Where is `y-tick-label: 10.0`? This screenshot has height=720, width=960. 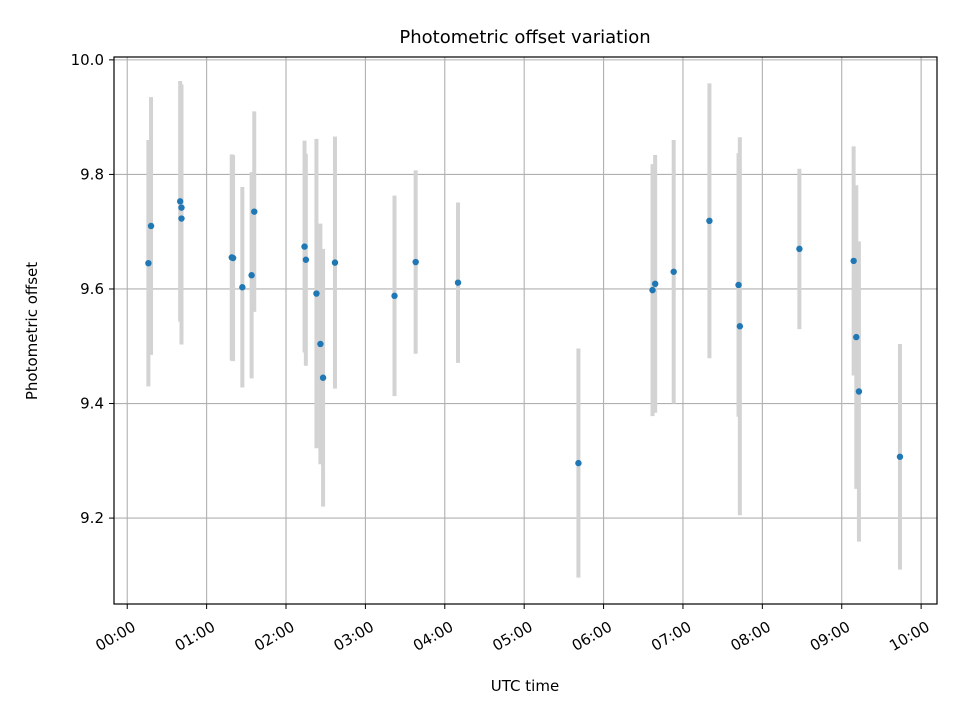
y-tick-label: 10.0 is located at coordinates (87, 60).